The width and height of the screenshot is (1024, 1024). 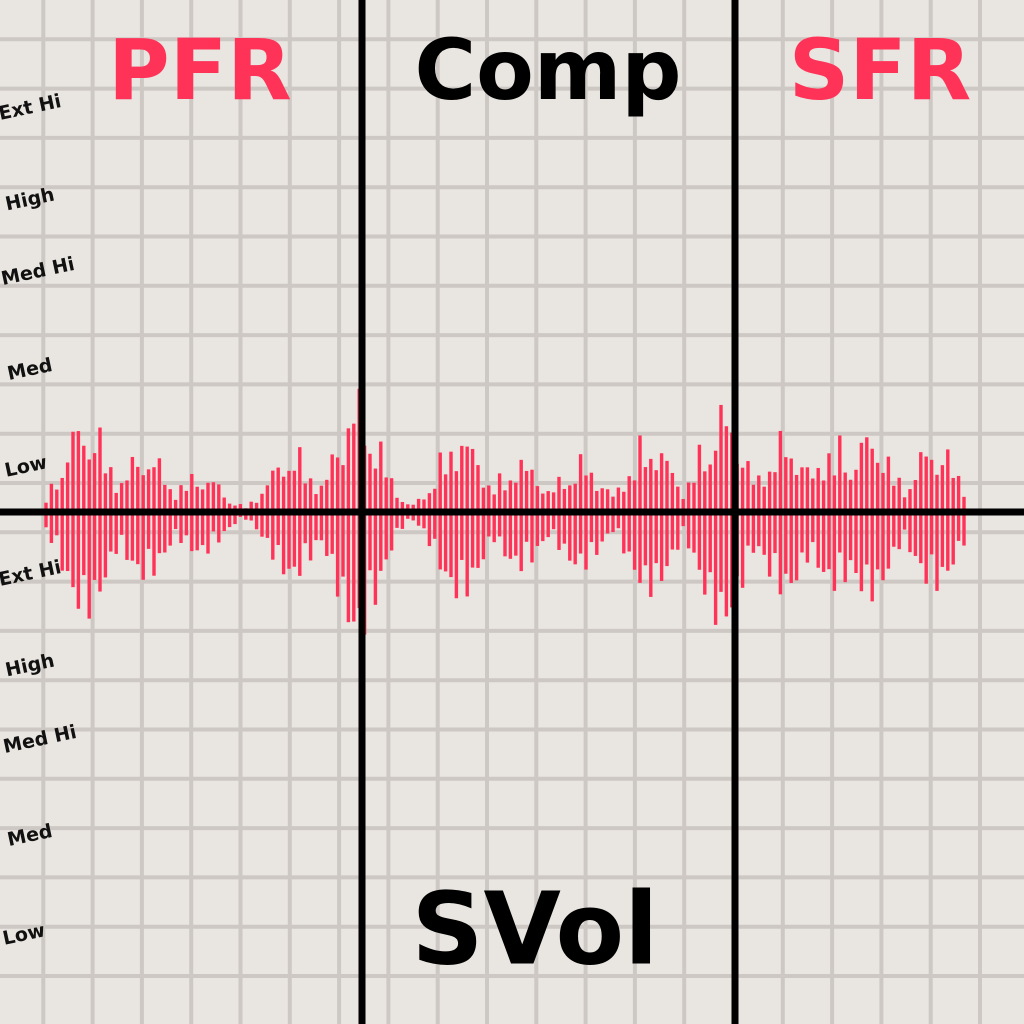 What do you see at coordinates (547, 70) in the screenshot?
I see `title-comp: Comp` at bounding box center [547, 70].